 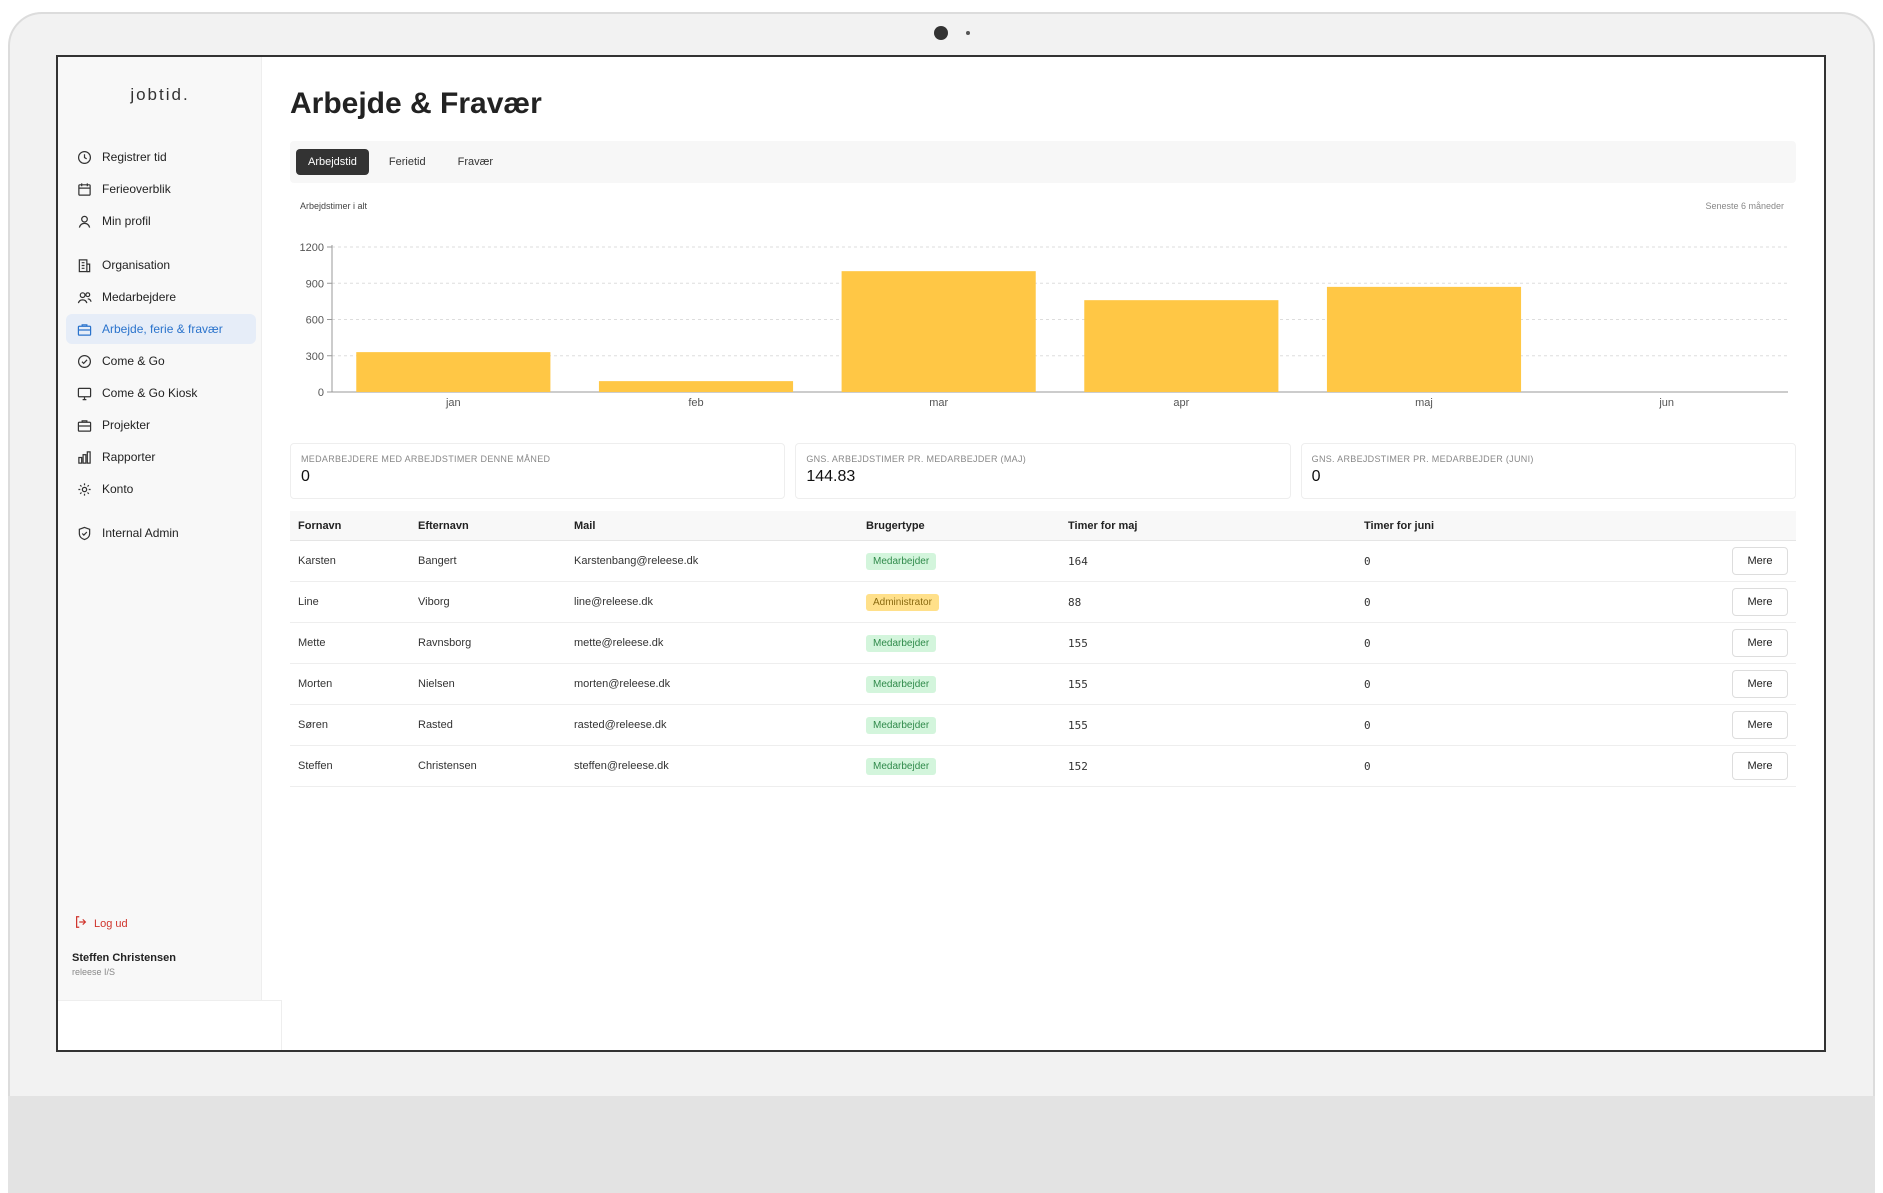 I want to click on sidebar-item-monitor: Come & Go Kiosk, so click(x=161, y=393).